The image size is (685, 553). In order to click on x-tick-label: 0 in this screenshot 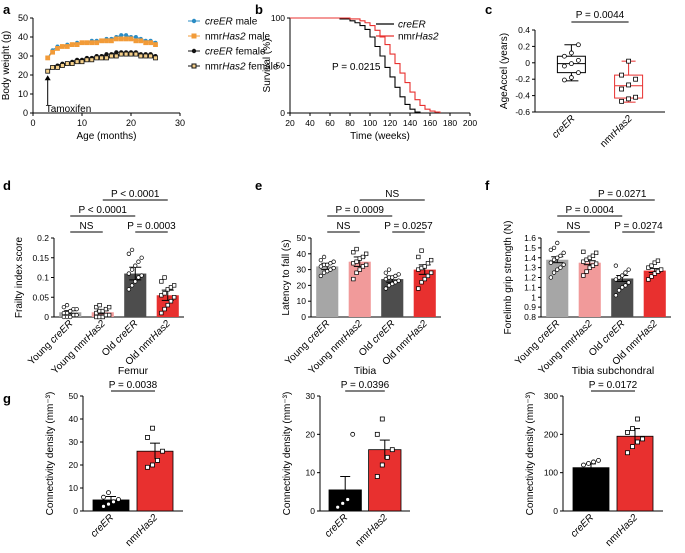, I will do `click(32, 123)`.